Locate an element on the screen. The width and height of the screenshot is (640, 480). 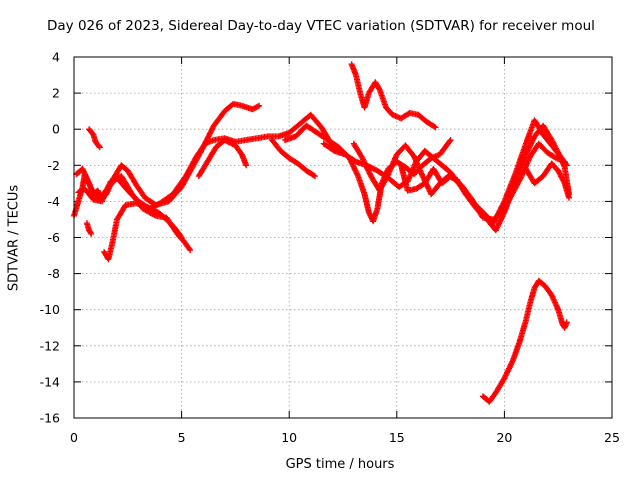
x-axis-label: GPS time / hours is located at coordinates (340, 464).